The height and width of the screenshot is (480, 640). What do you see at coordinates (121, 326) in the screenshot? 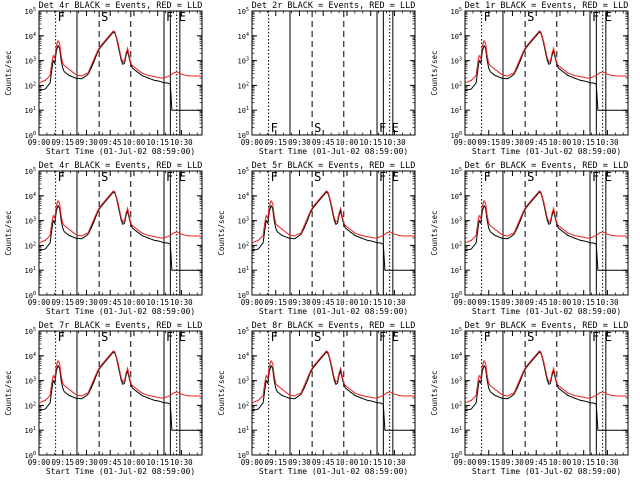
I see `panel-title: Det 7r BLACK = Events, RED = LLD` at bounding box center [121, 326].